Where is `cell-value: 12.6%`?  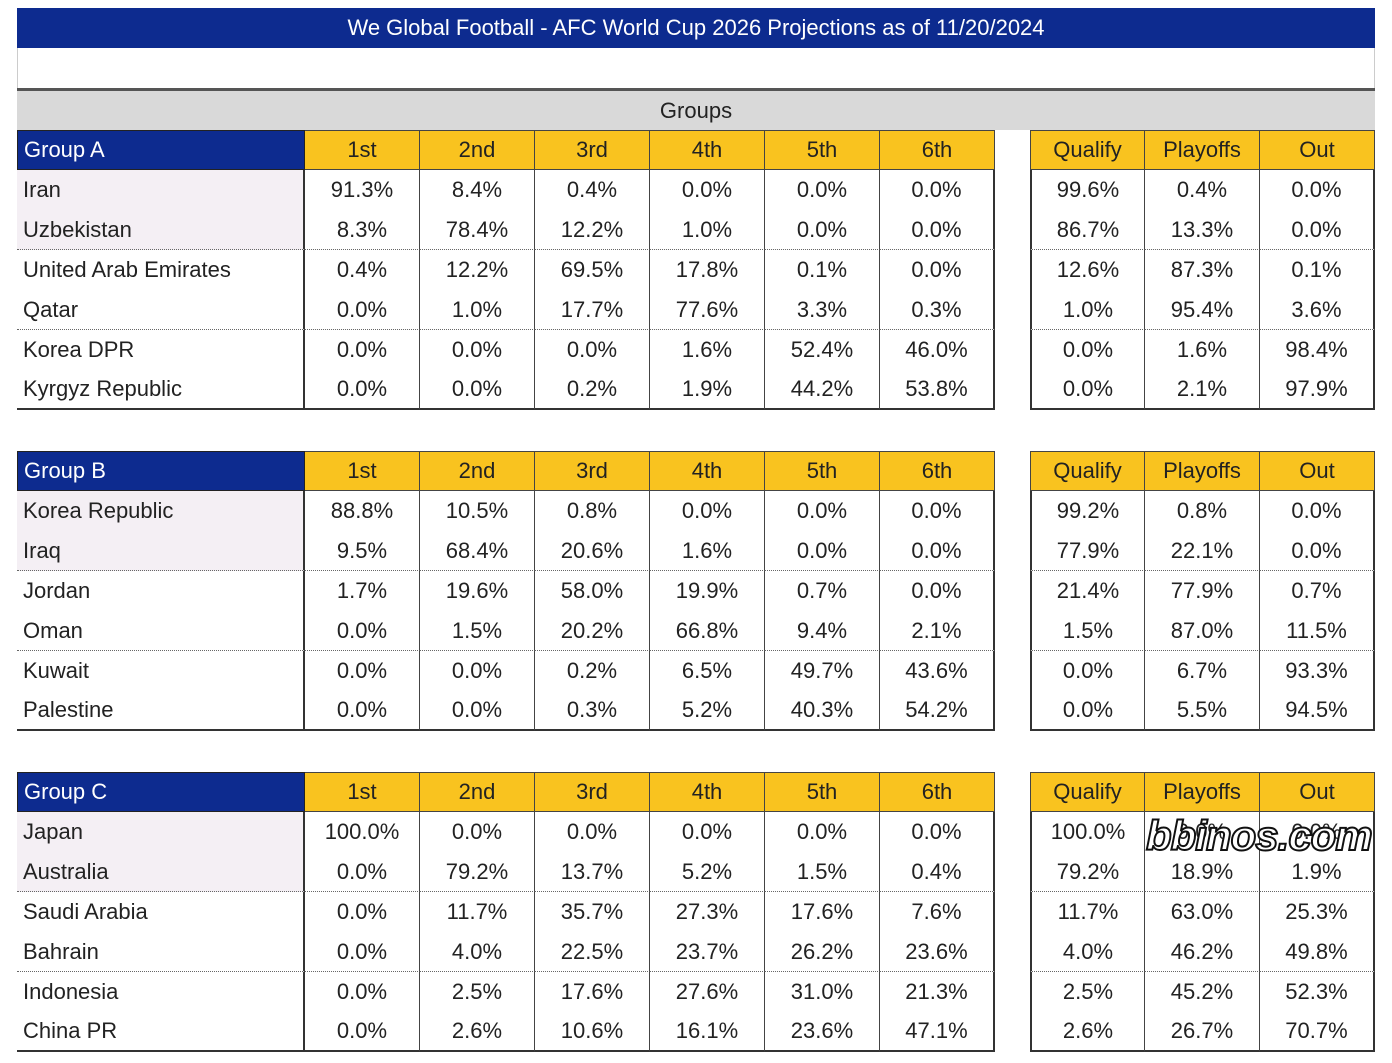
cell-value: 12.6% is located at coordinates (1087, 270).